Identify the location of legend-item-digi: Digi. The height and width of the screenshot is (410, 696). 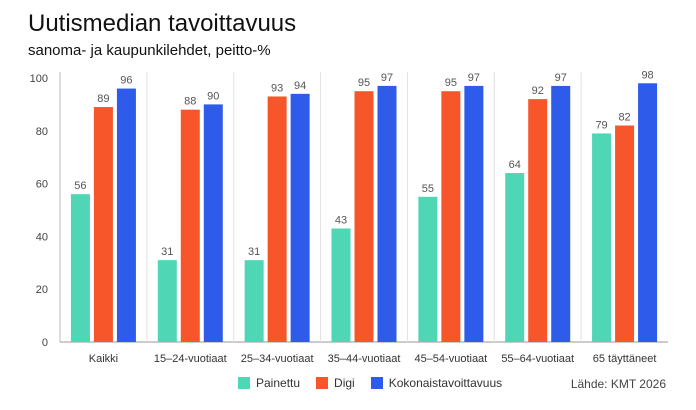
(335, 383).